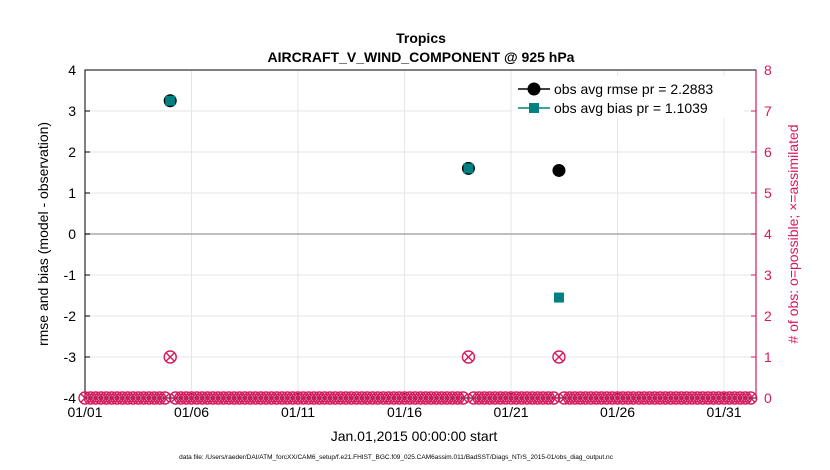 This screenshot has height=470, width=830. What do you see at coordinates (72, 70) in the screenshot?
I see `y-left-tick-label: 4` at bounding box center [72, 70].